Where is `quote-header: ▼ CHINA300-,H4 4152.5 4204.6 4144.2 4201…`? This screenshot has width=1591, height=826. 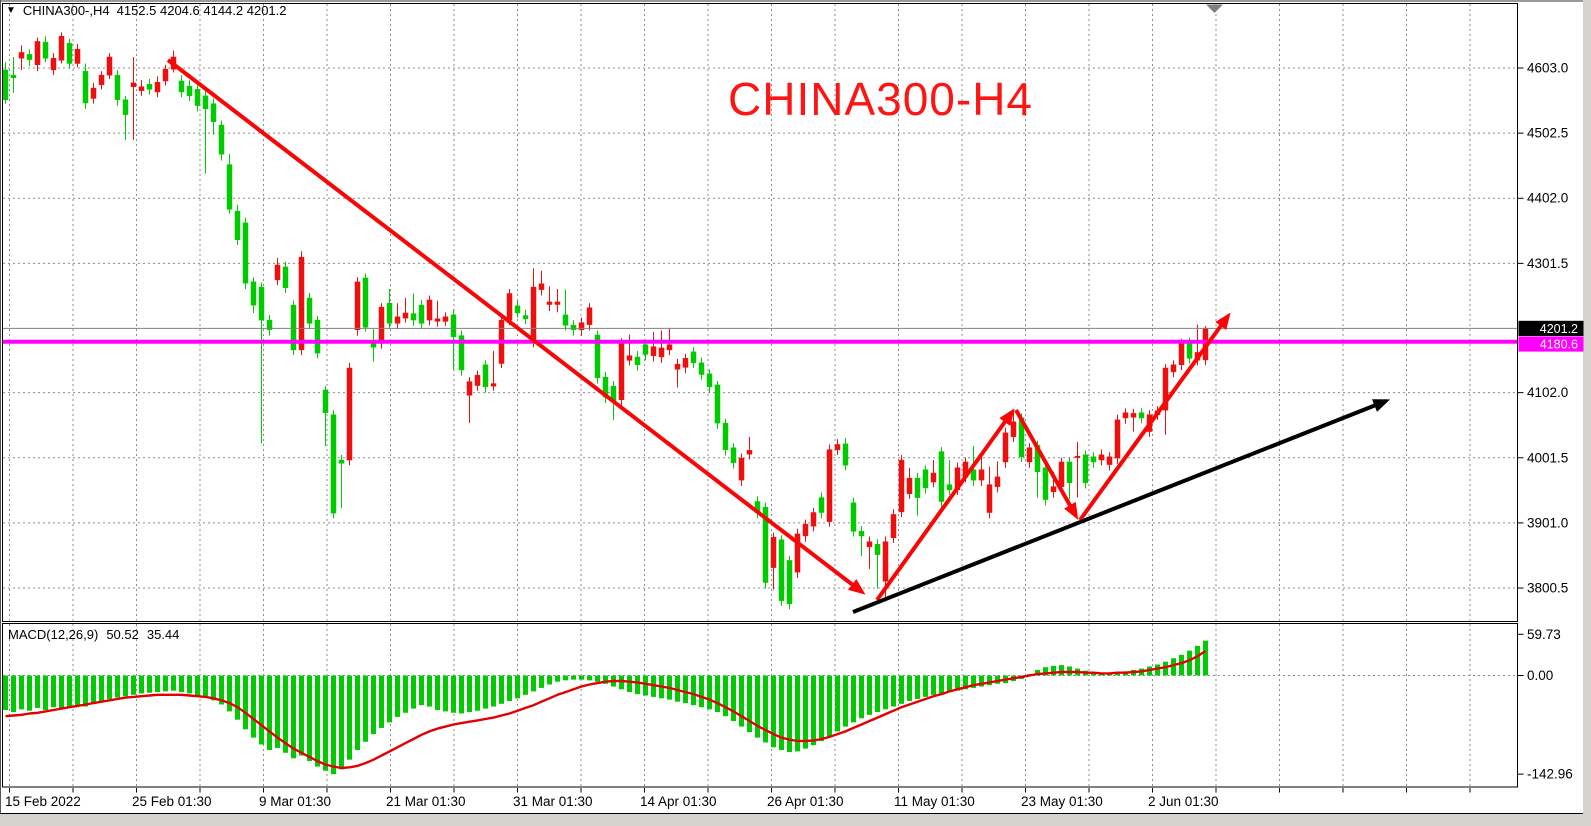 quote-header: ▼ CHINA300-,H4 4152.5 4204.6 4144.2 4201… is located at coordinates (146, 10).